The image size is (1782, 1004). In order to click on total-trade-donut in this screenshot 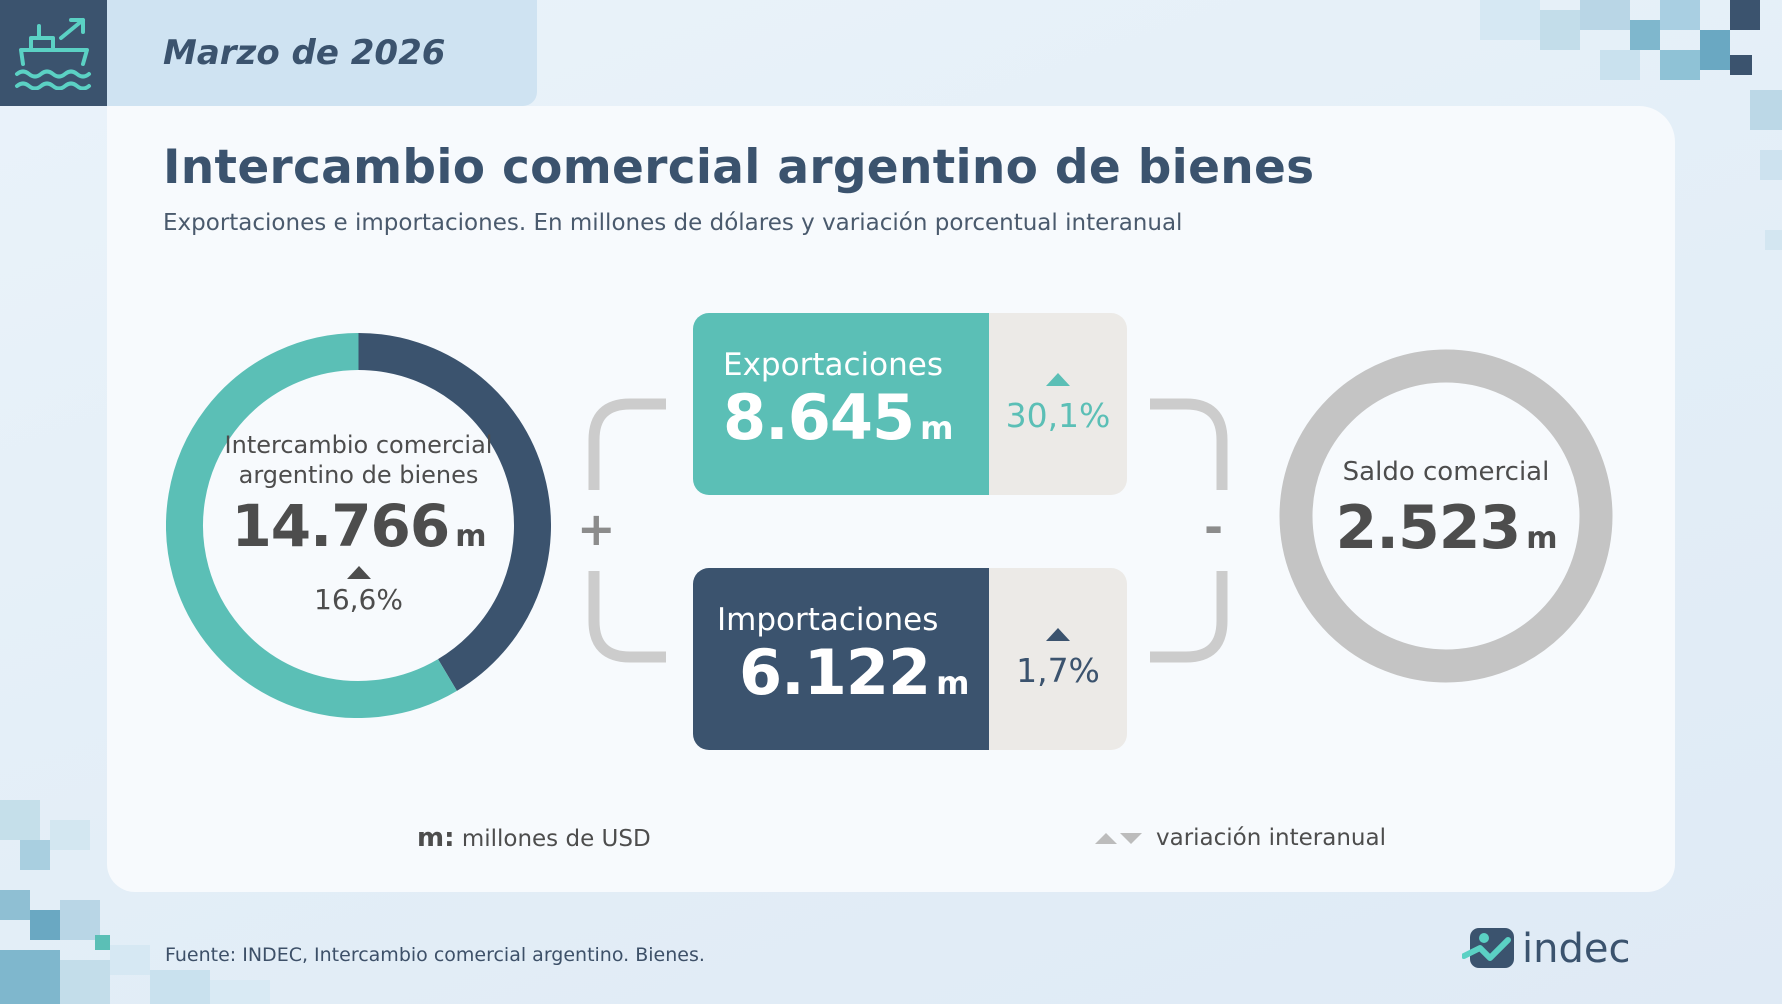, I will do `click(358, 525)`.